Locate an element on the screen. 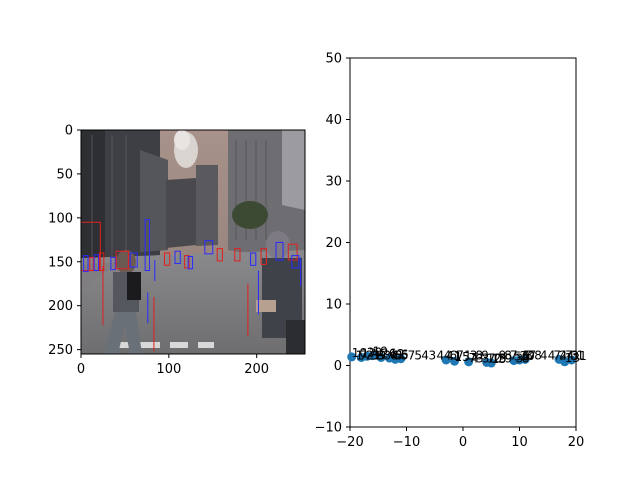  x-tick-label: 200 is located at coordinates (256, 369).